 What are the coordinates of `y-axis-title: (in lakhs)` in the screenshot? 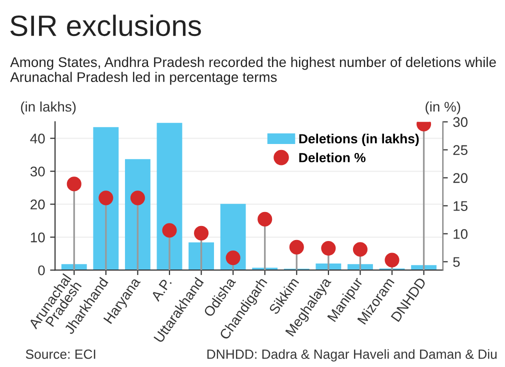 It's located at (48, 107).